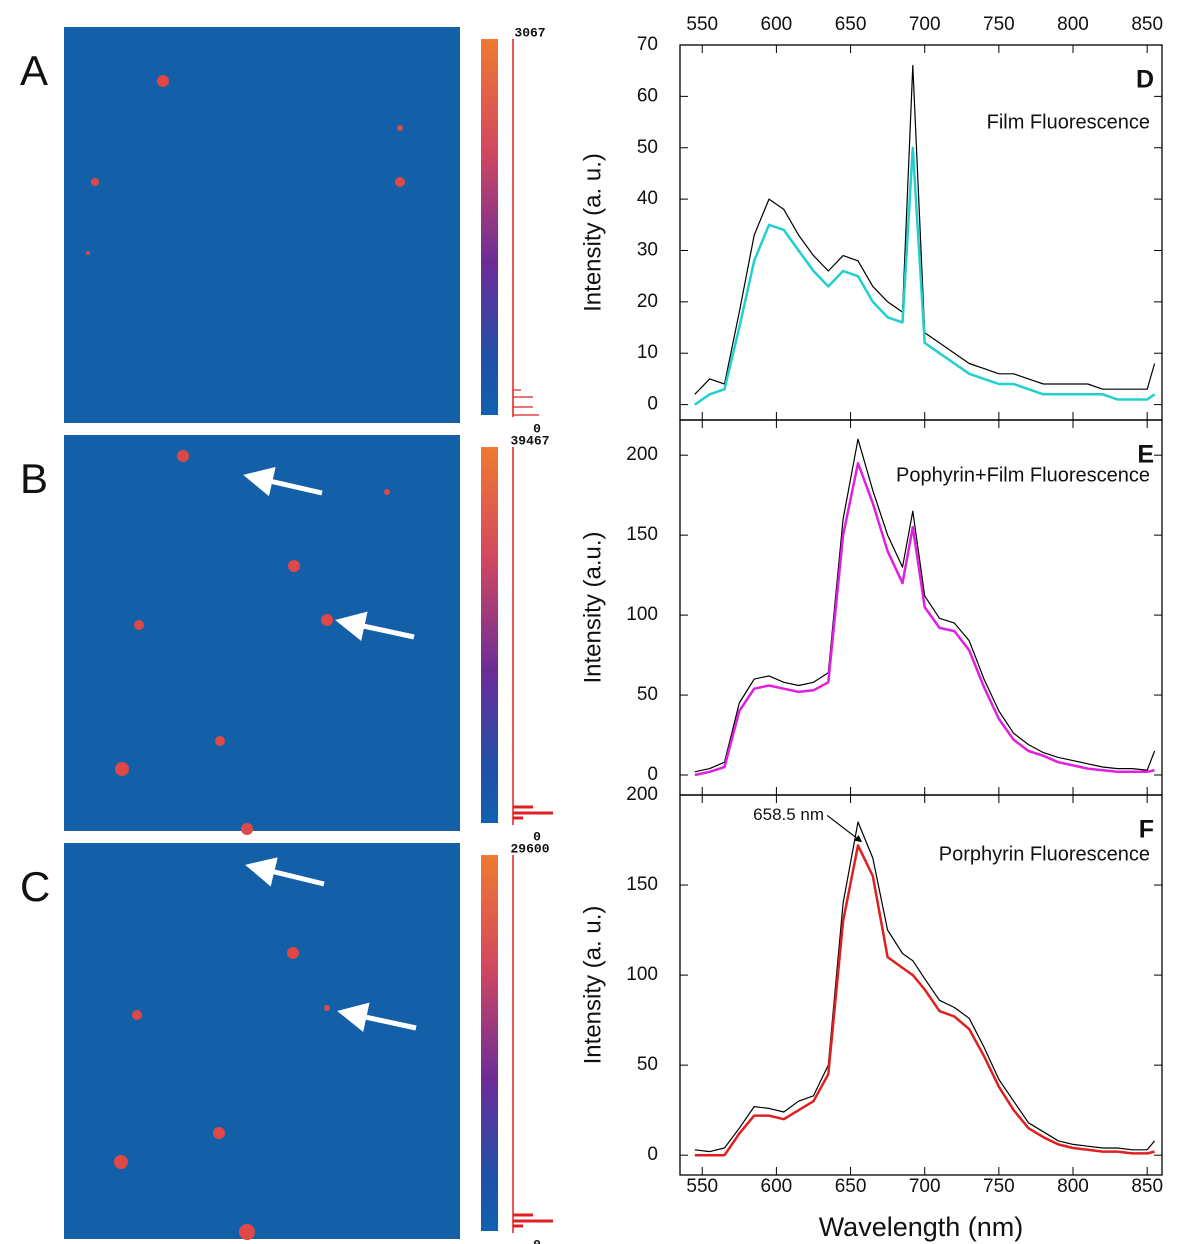 This screenshot has height=1244, width=1178. Describe the element at coordinates (844, 828) in the screenshot. I see `peak-arrow` at that location.